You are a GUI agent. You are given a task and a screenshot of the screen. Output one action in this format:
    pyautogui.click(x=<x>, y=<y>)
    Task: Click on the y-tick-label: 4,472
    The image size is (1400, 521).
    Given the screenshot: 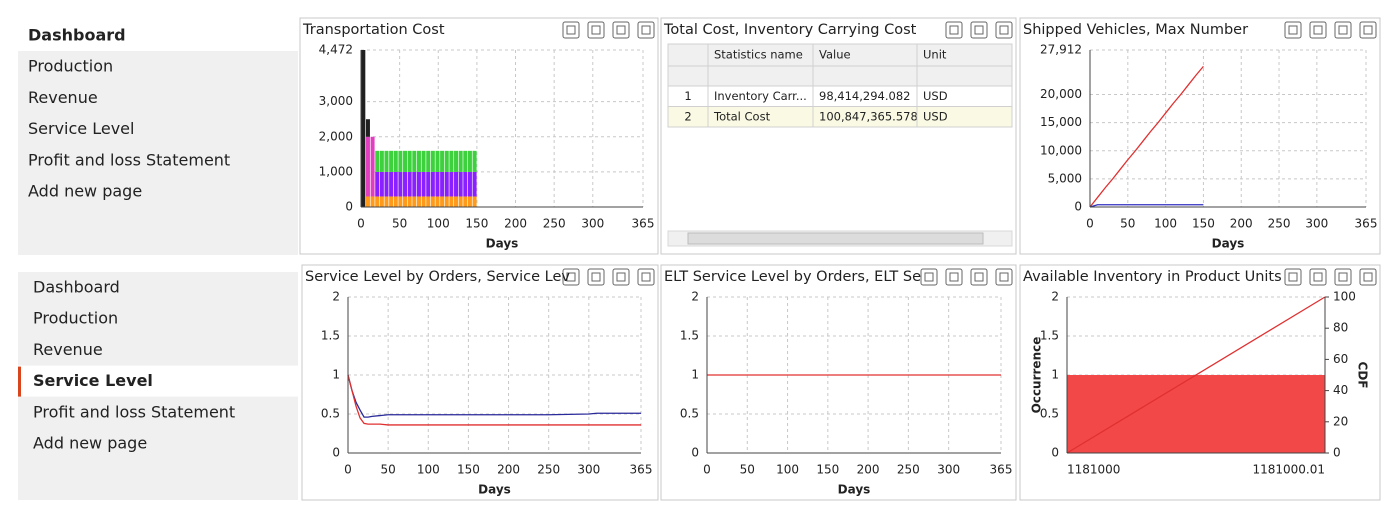 What is the action you would take?
    pyautogui.click(x=336, y=50)
    